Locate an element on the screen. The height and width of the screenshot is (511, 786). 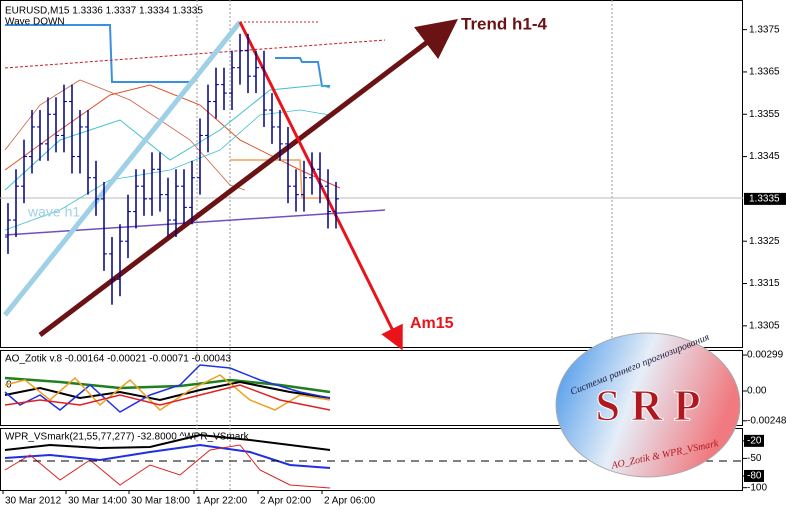
x-tick-label: 2 Apr 06:00 is located at coordinates (350, 501).